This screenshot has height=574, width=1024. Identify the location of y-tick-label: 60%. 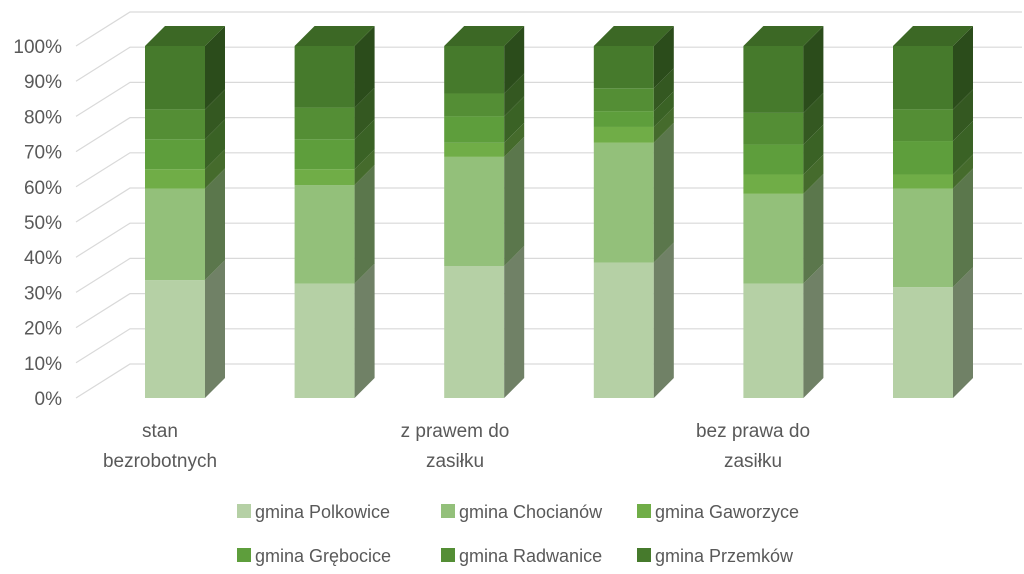
(43, 188).